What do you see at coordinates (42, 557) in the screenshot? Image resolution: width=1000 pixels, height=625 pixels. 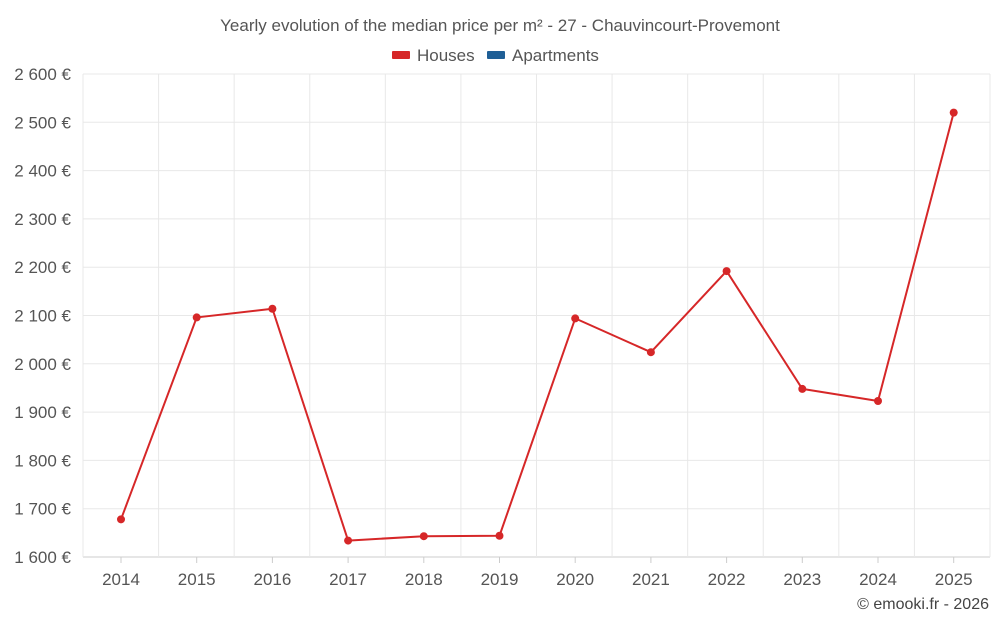 I see `y-tick-label: 1 600 €` at bounding box center [42, 557].